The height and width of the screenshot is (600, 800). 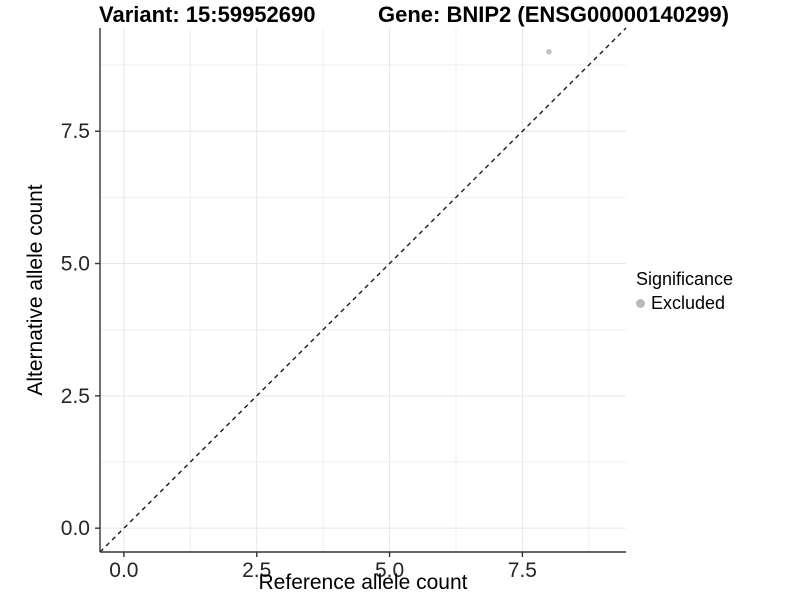 What do you see at coordinates (389, 570) in the screenshot?
I see `x-tick-label: 5.0` at bounding box center [389, 570].